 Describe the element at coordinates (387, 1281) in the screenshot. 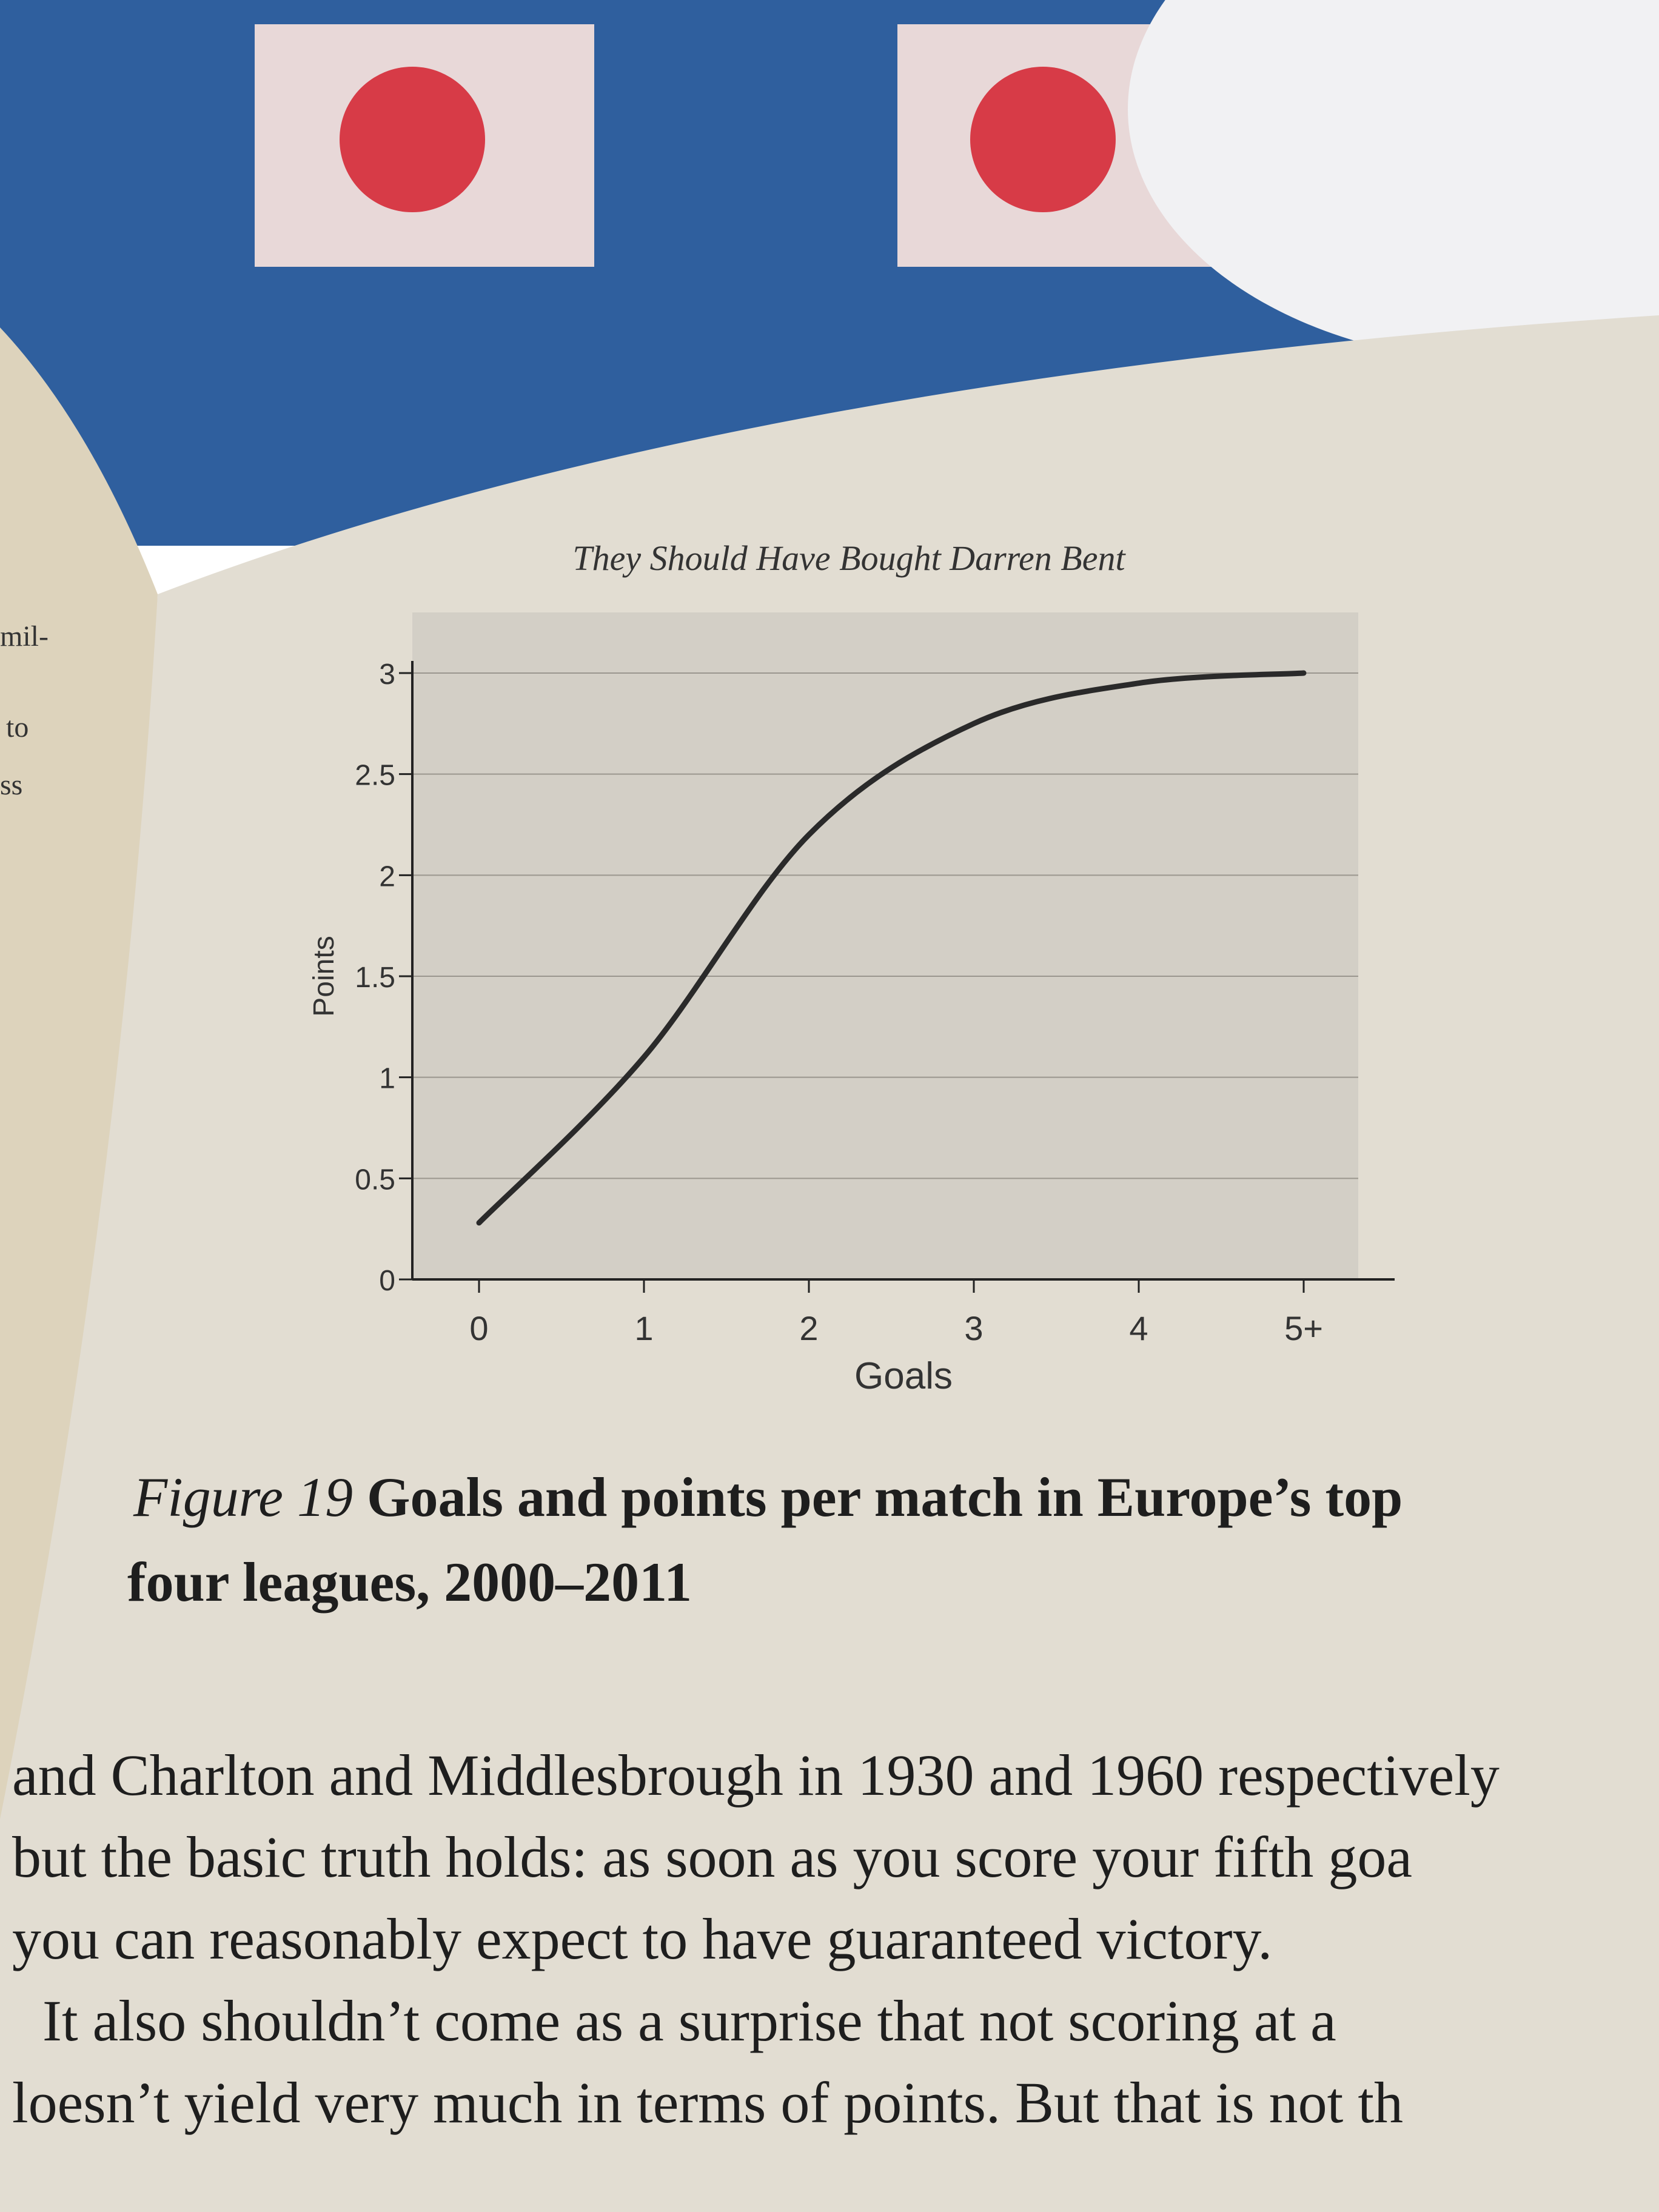

I see `y-tick-label: 0` at that location.